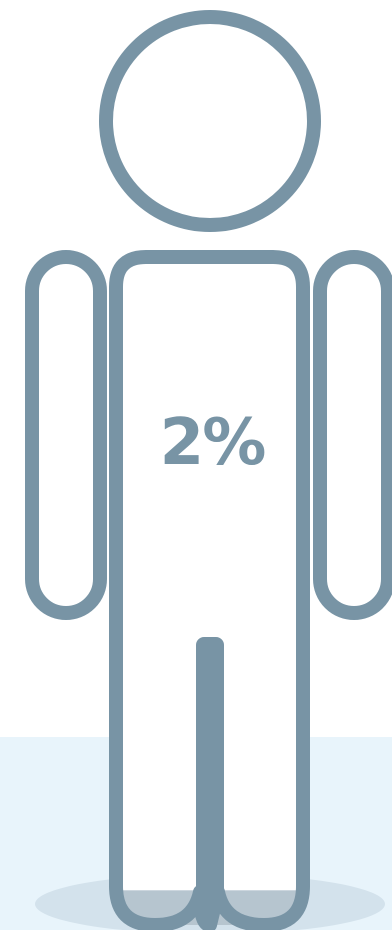  What do you see at coordinates (210, 121) in the screenshot?
I see `head` at bounding box center [210, 121].